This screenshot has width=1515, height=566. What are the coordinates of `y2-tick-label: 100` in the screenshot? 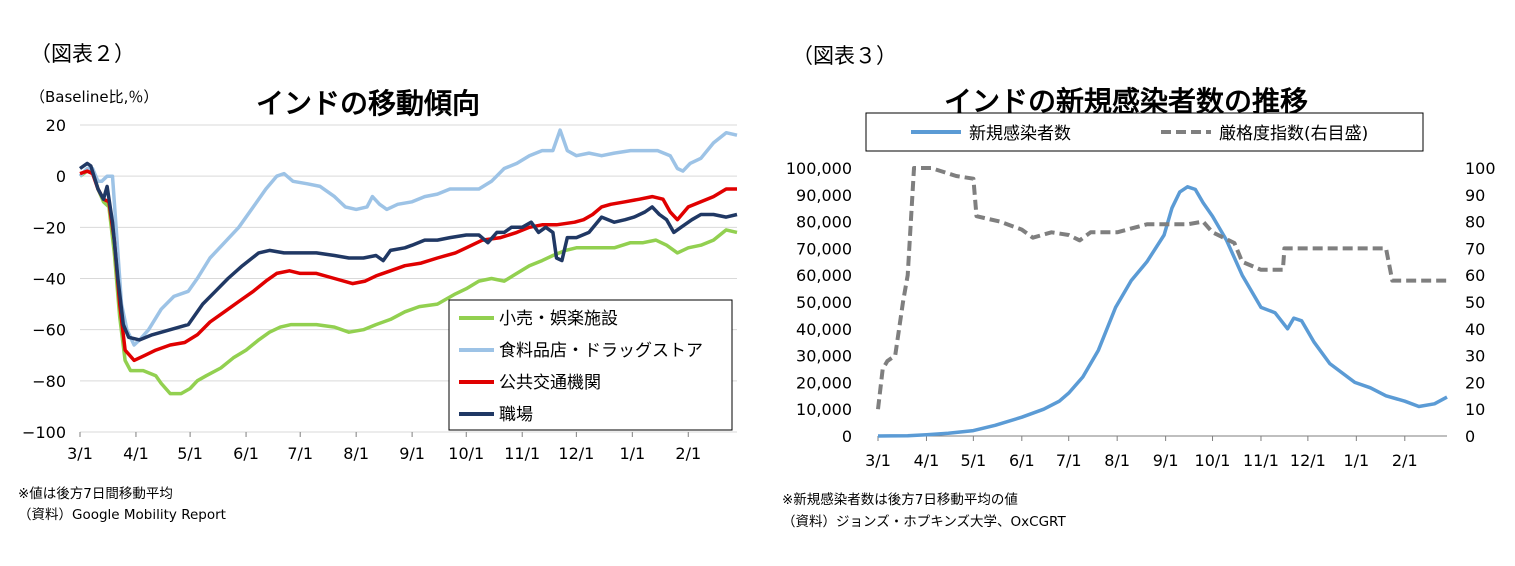 It's located at (1480, 168).